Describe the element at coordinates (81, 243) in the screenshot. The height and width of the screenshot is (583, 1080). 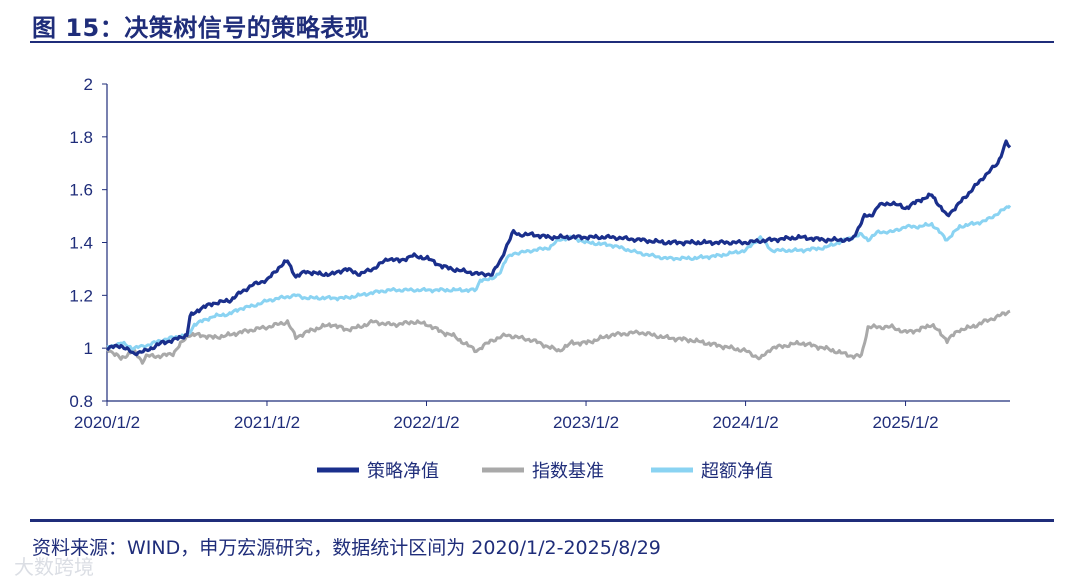
I see `y-tick-label: 1.4` at that location.